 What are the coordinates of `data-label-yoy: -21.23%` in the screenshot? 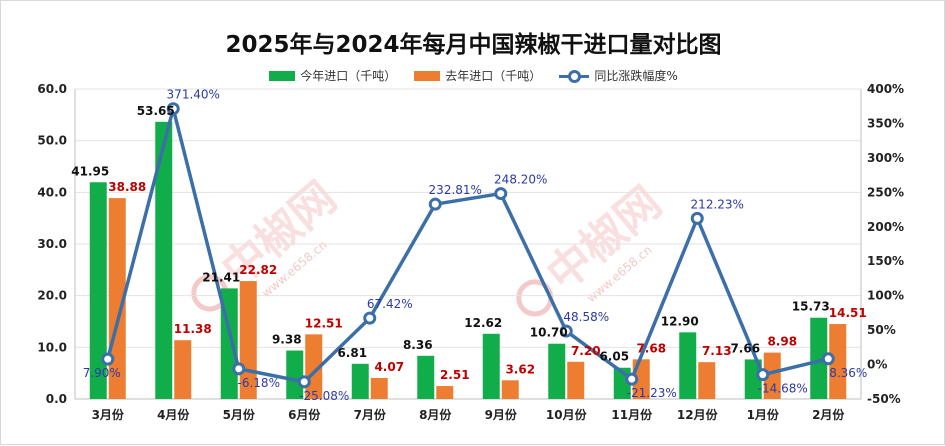 It's located at (652, 393).